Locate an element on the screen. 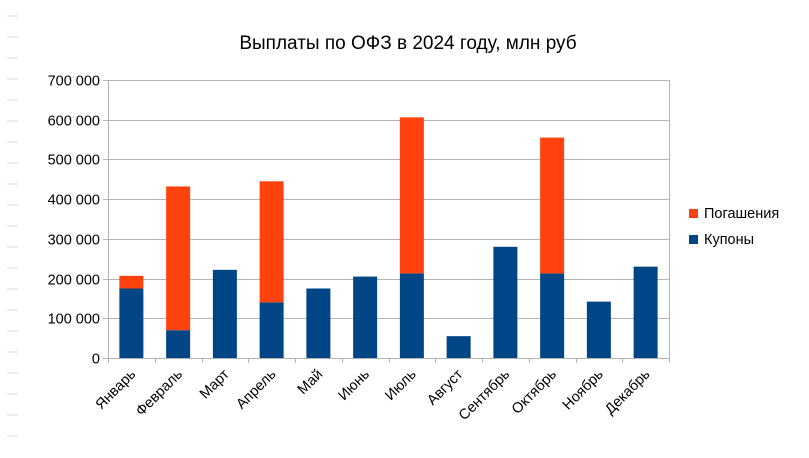  x-tick-label: Февраль is located at coordinates (159, 393).